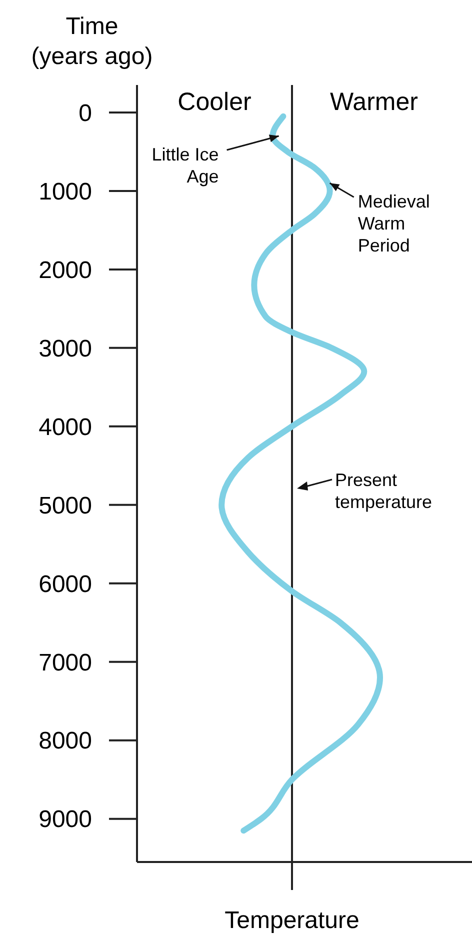 The height and width of the screenshot is (935, 472). I want to click on x-axis-title: Temperature, so click(292, 920).